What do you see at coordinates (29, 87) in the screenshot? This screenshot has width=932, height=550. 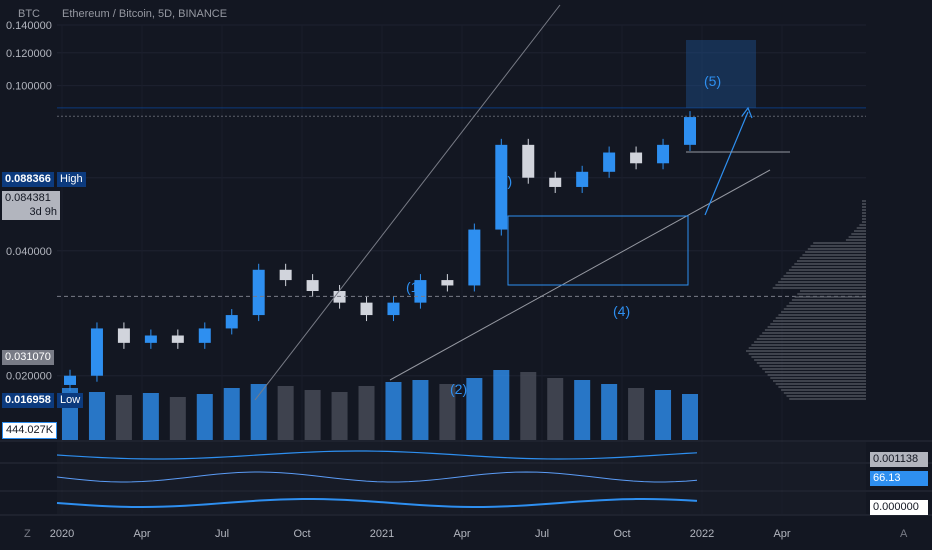 I see `price-tick-label: 0.100000` at bounding box center [29, 87].